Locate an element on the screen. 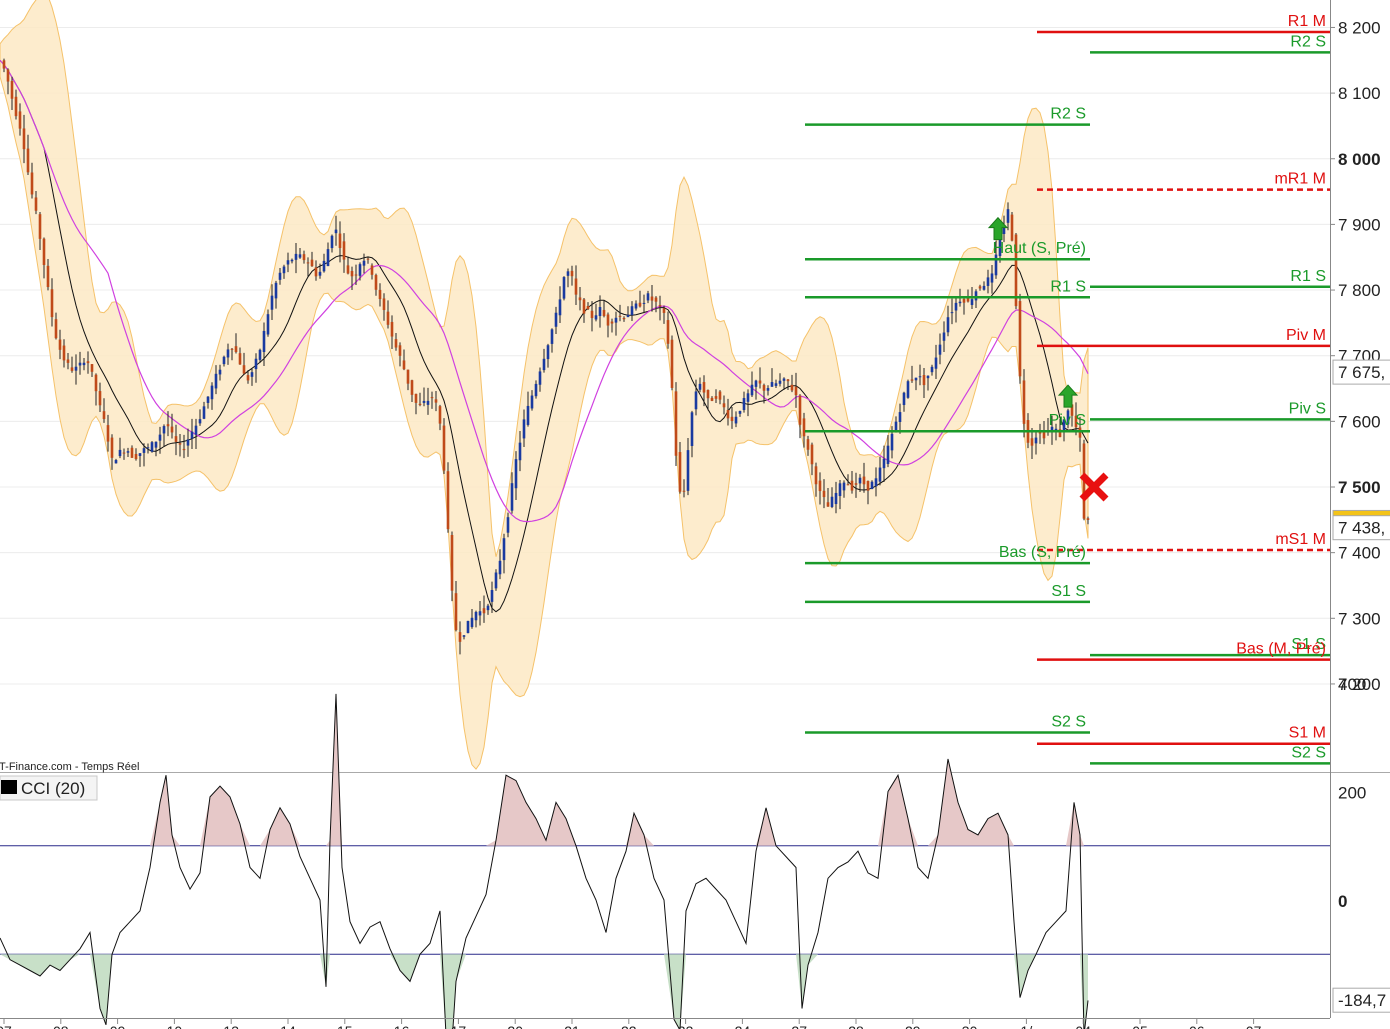 This screenshot has width=1390, height=1029. pivot-level-label: Piv S is located at coordinates (1307, 408).